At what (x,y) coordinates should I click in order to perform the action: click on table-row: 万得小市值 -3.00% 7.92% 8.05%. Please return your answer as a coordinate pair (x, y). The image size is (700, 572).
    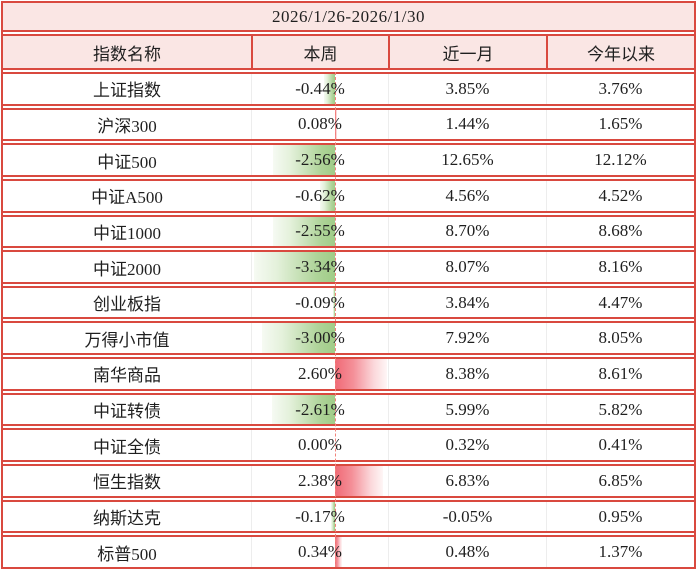
    Looking at the image, I should click on (348, 338).